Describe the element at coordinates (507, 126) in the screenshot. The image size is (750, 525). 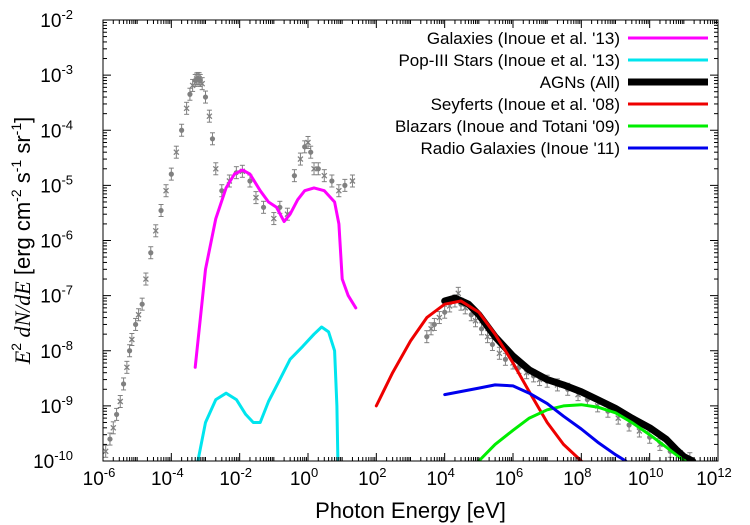
I see `legend-label-4: Blazars (Inoue and Totani '09)` at that location.